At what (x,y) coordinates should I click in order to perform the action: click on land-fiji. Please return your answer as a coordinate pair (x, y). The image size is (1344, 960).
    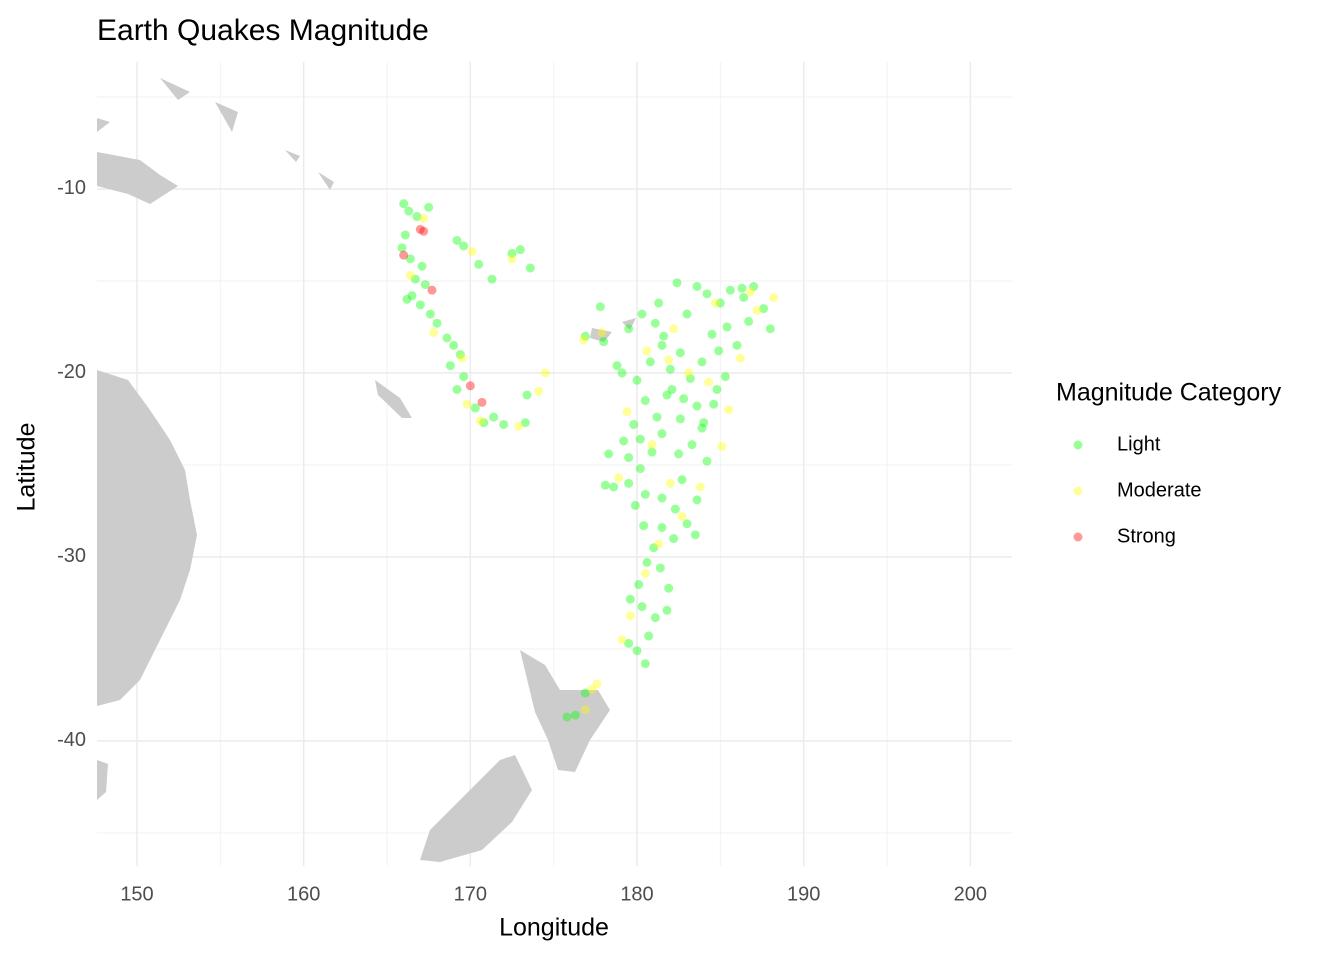
    Looking at the image, I should click on (613, 330).